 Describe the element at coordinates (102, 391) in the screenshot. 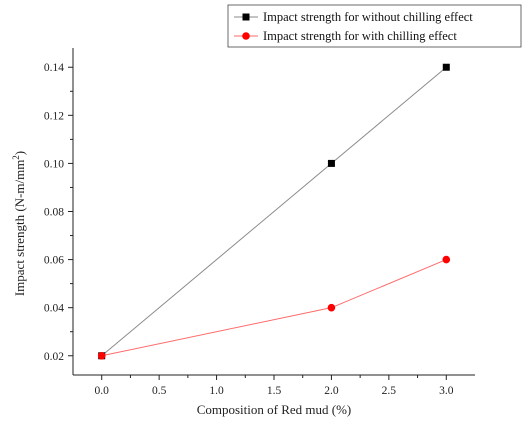

I see `x-tick-label: 0.0` at that location.